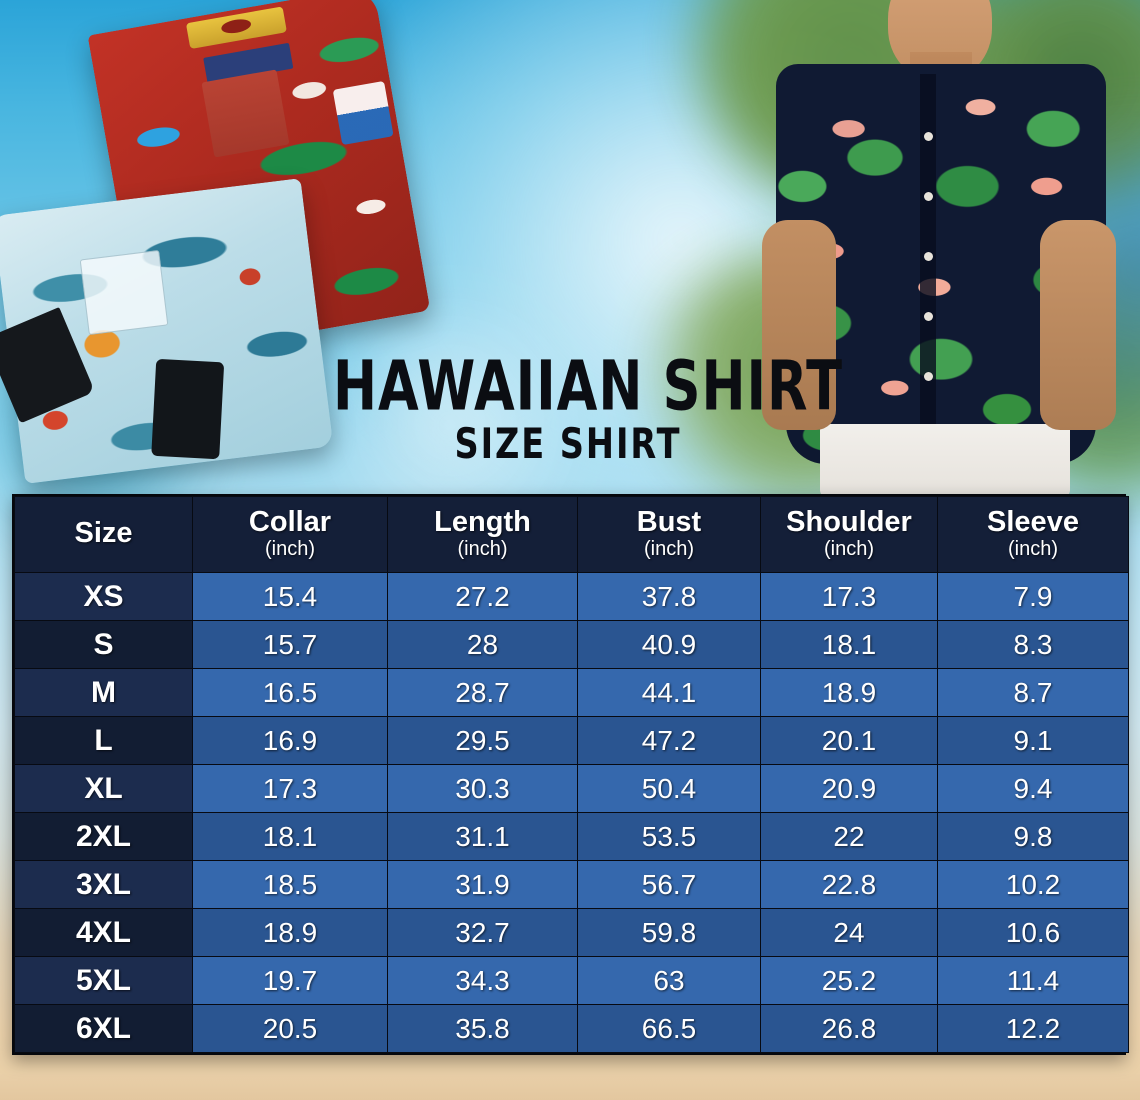 Image resolution: width=1140 pixels, height=1100 pixels. I want to click on table-row: S 15.7 28 40.9 18.1 8.3, so click(571, 644).